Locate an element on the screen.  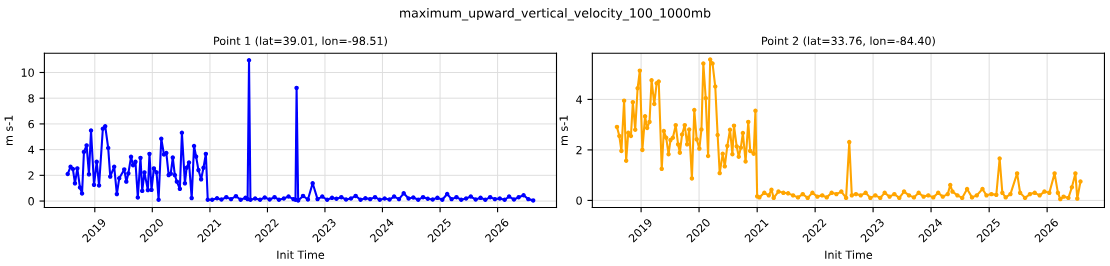
y-tick-label: 8 is located at coordinates (31, 98).